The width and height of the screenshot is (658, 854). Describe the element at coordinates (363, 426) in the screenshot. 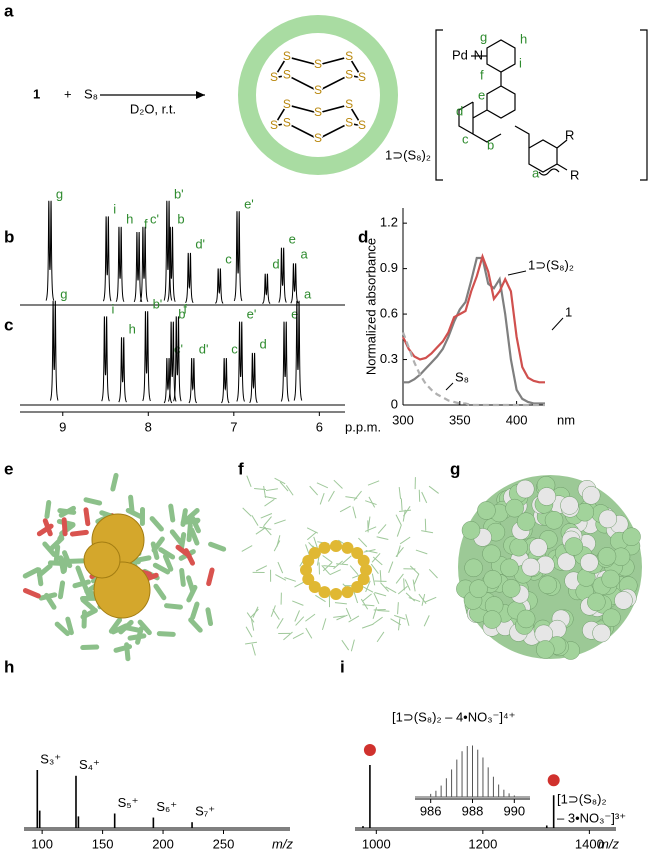

I see `x-axis-label: p.p.m.` at that location.